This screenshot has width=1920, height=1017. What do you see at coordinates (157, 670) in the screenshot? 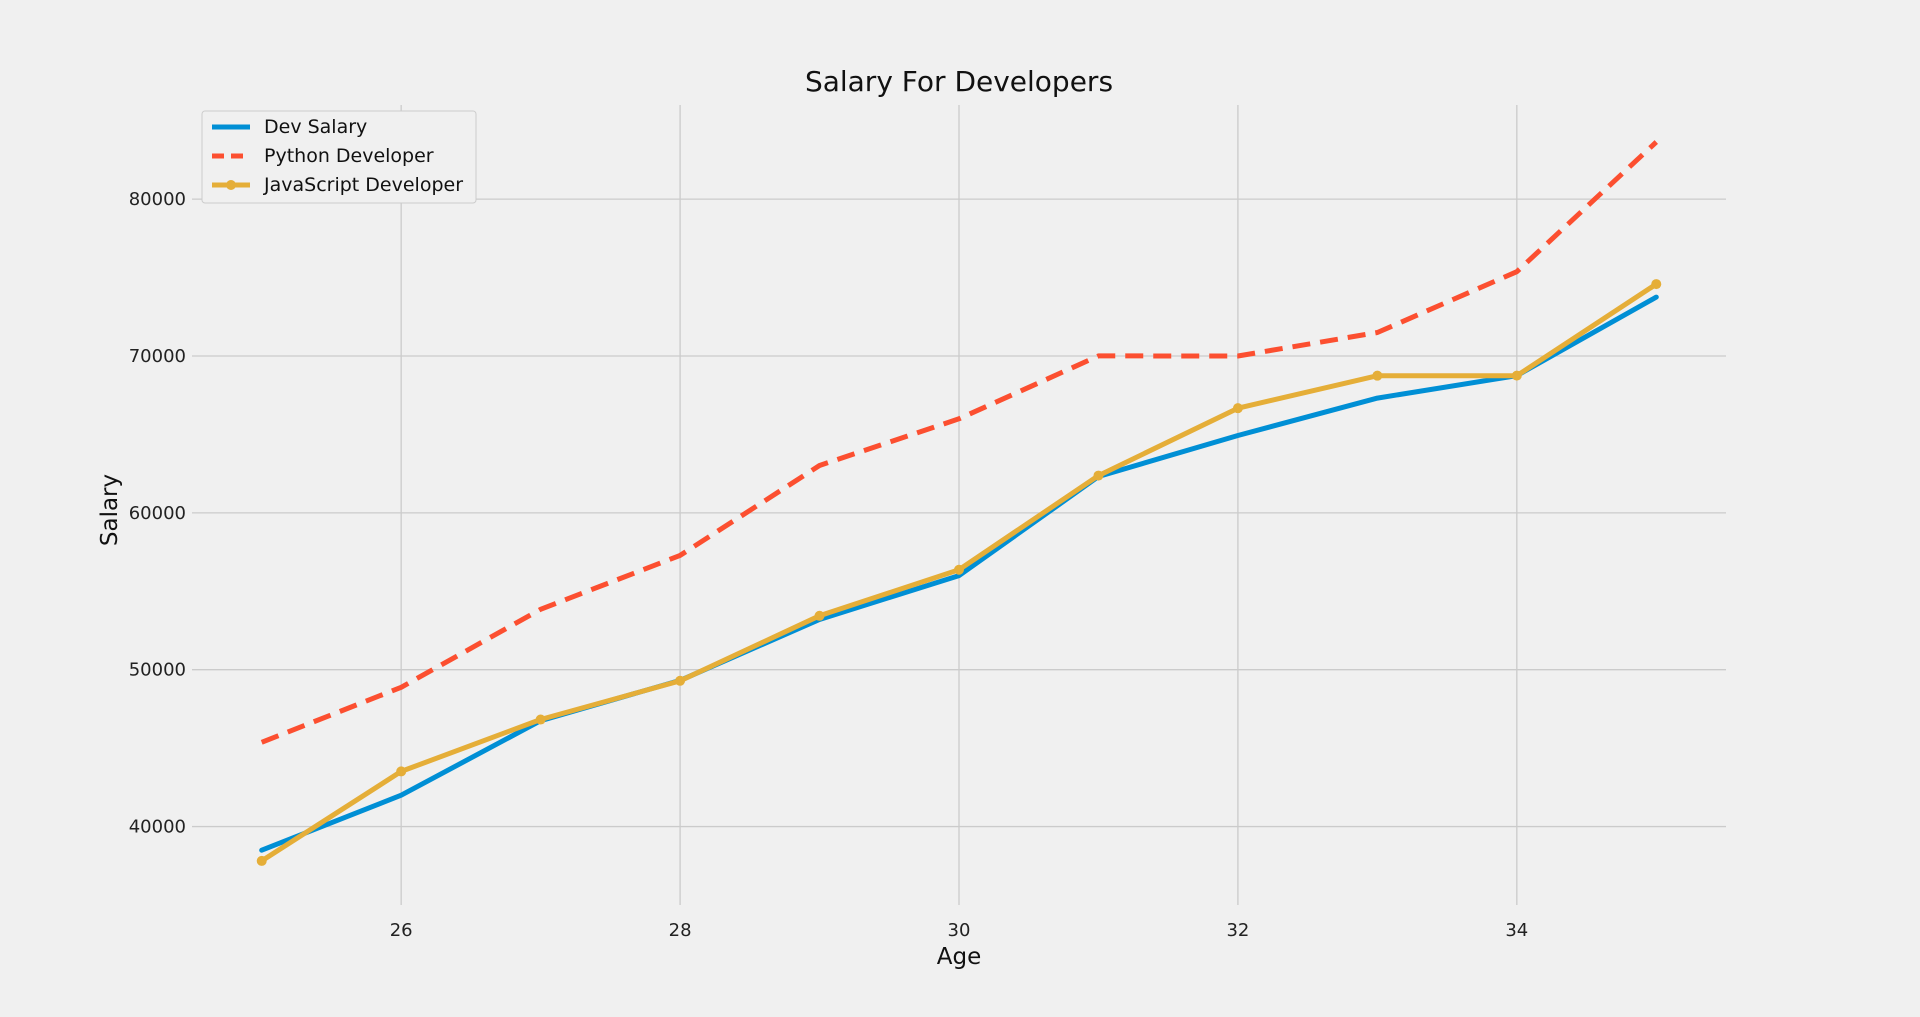
I see `y-tick-label: 50000` at bounding box center [157, 670].